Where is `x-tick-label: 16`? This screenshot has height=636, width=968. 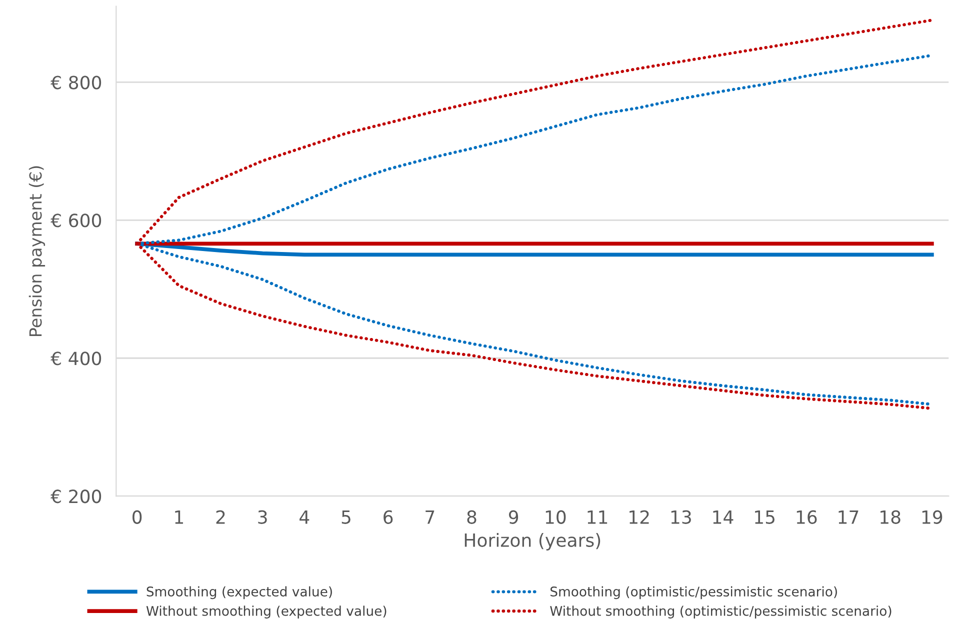
x-tick-label: 16 is located at coordinates (806, 517).